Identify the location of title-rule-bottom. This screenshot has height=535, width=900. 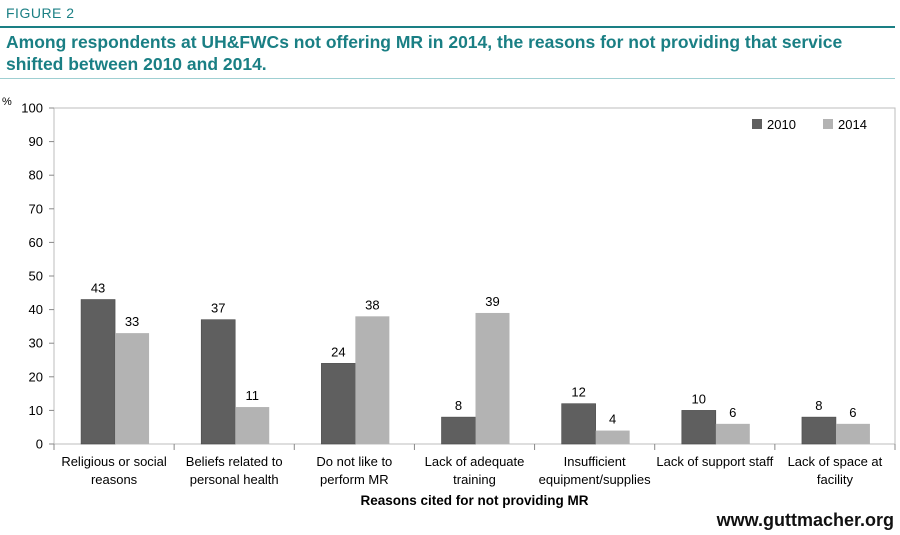
(447, 78).